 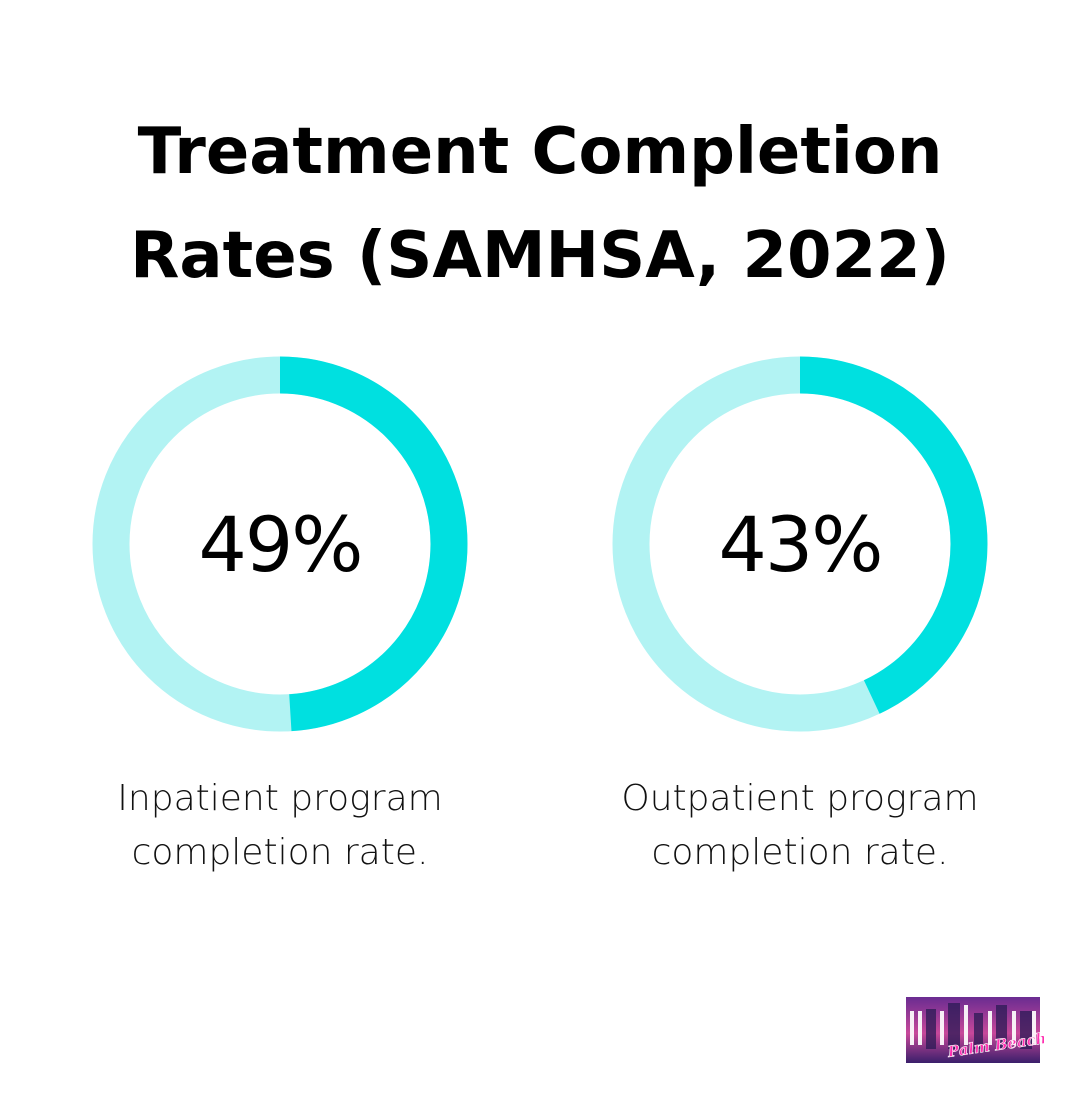 I want to click on donut-chart-outpatient: 43%, so click(x=800, y=544).